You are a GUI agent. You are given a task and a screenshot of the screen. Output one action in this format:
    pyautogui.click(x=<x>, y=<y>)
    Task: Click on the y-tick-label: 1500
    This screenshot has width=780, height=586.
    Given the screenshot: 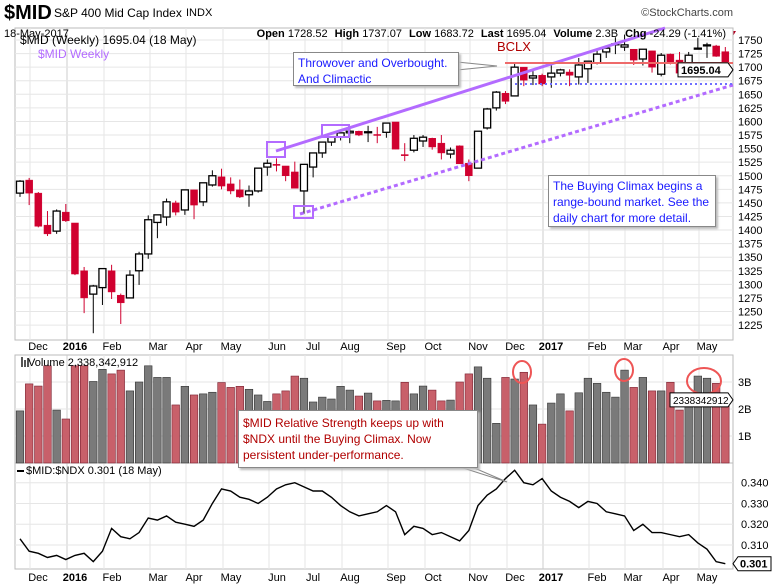 What is the action you would take?
    pyautogui.click(x=750, y=177)
    